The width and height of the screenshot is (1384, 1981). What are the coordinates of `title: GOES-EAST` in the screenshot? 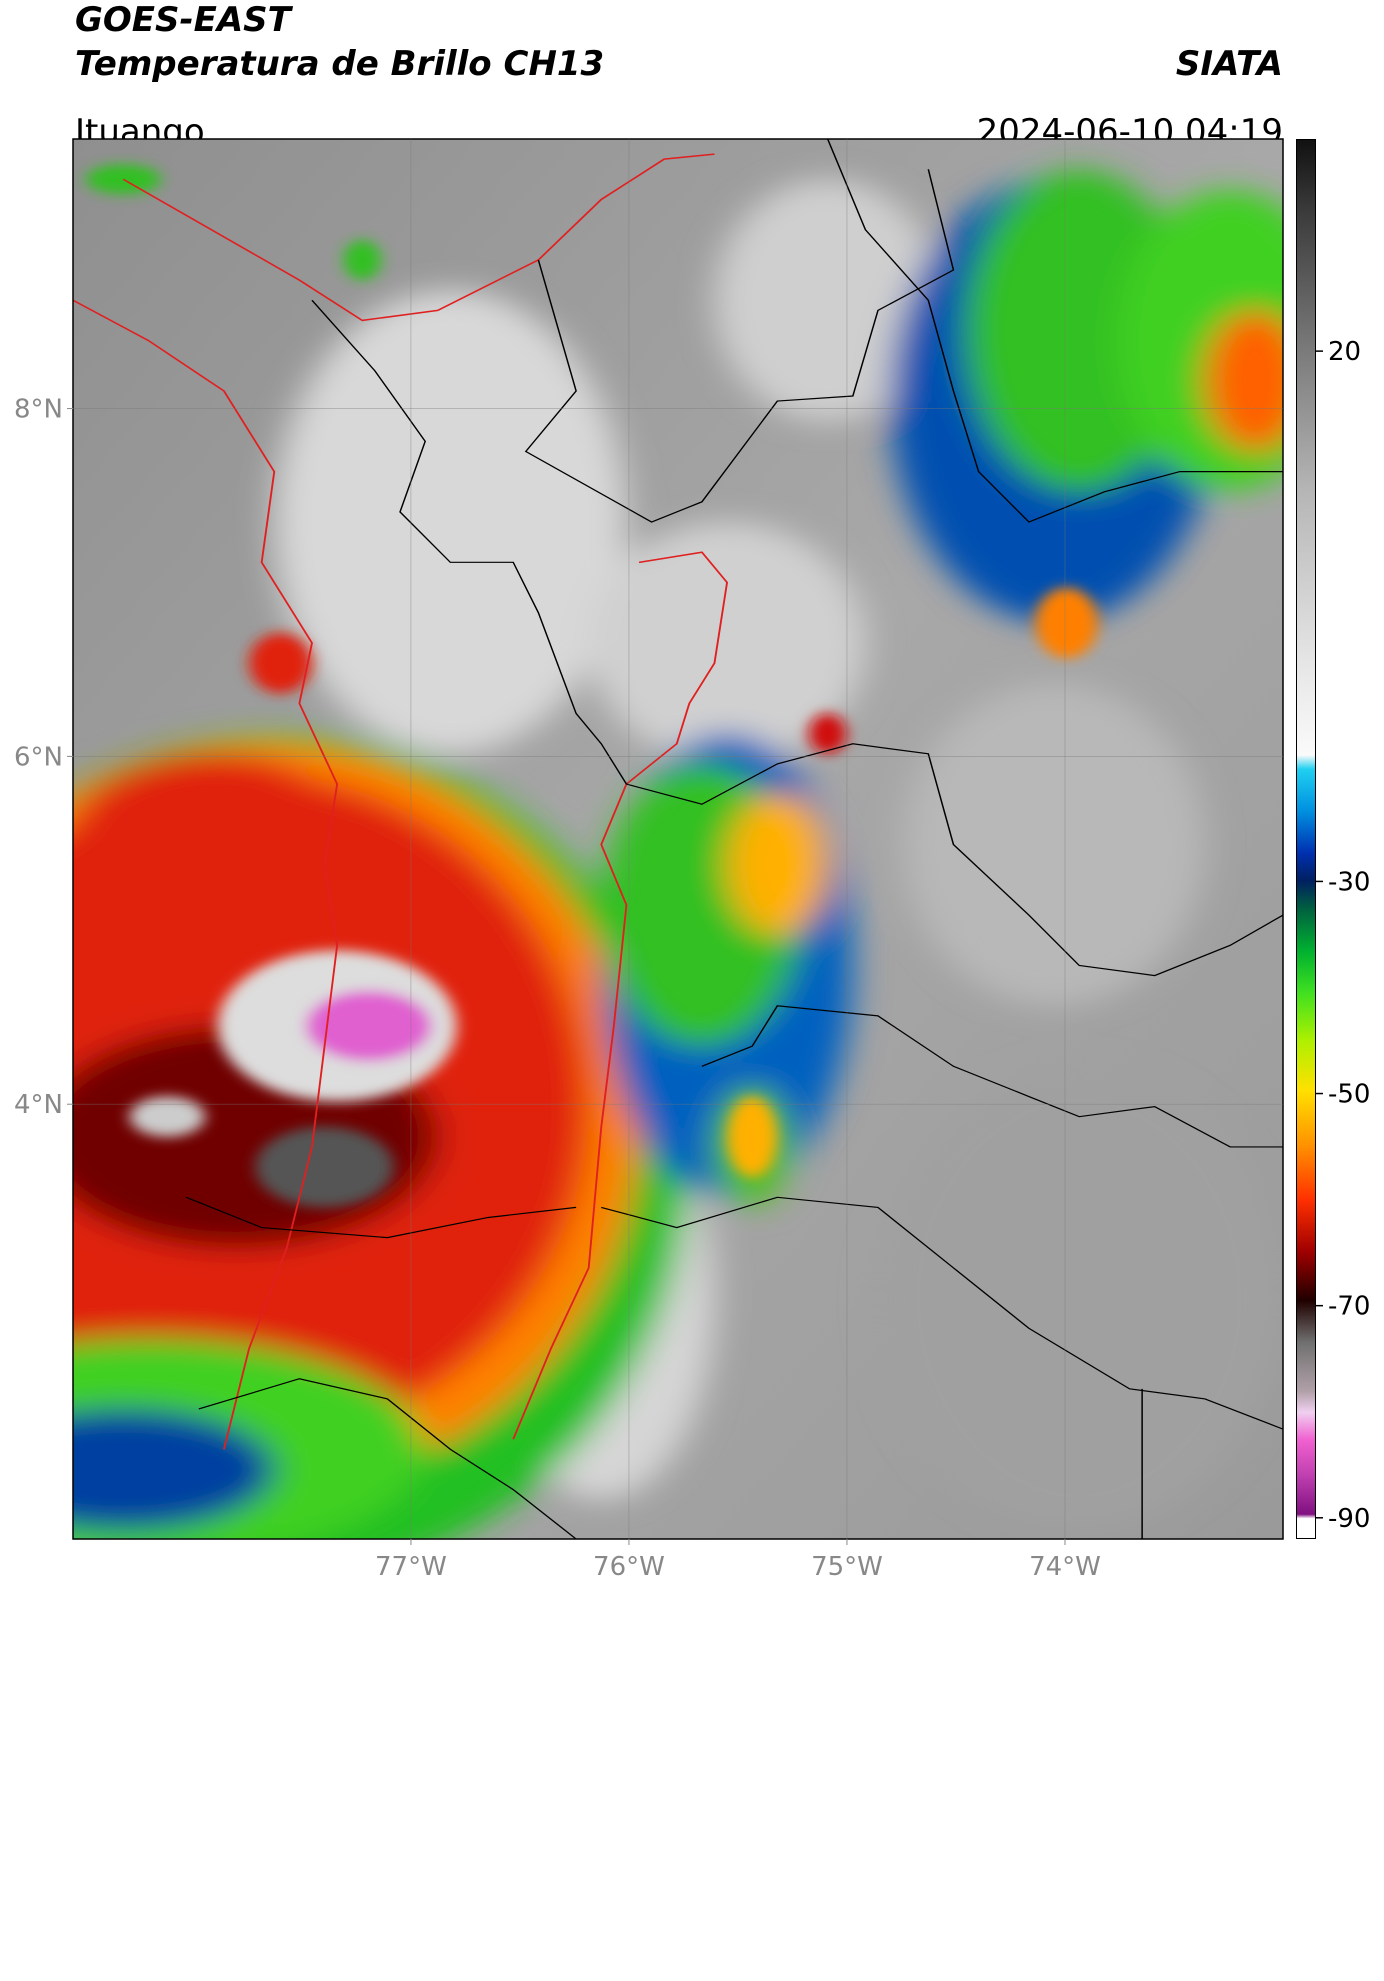 It's located at (183, 20).